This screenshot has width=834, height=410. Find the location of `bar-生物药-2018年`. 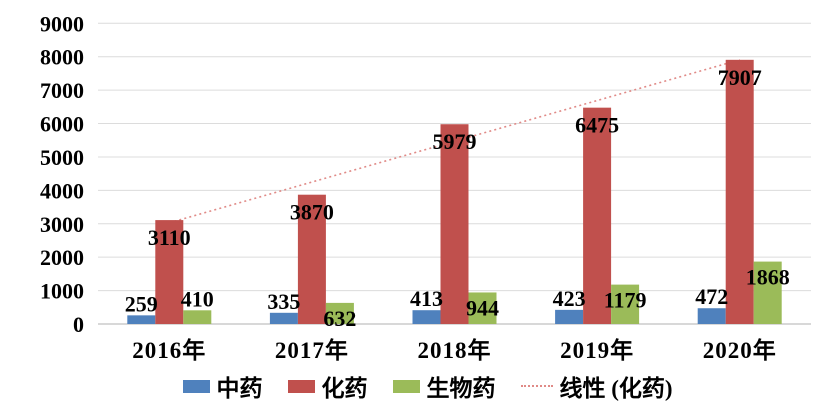

bar-生物药-2018年 is located at coordinates (482, 308).